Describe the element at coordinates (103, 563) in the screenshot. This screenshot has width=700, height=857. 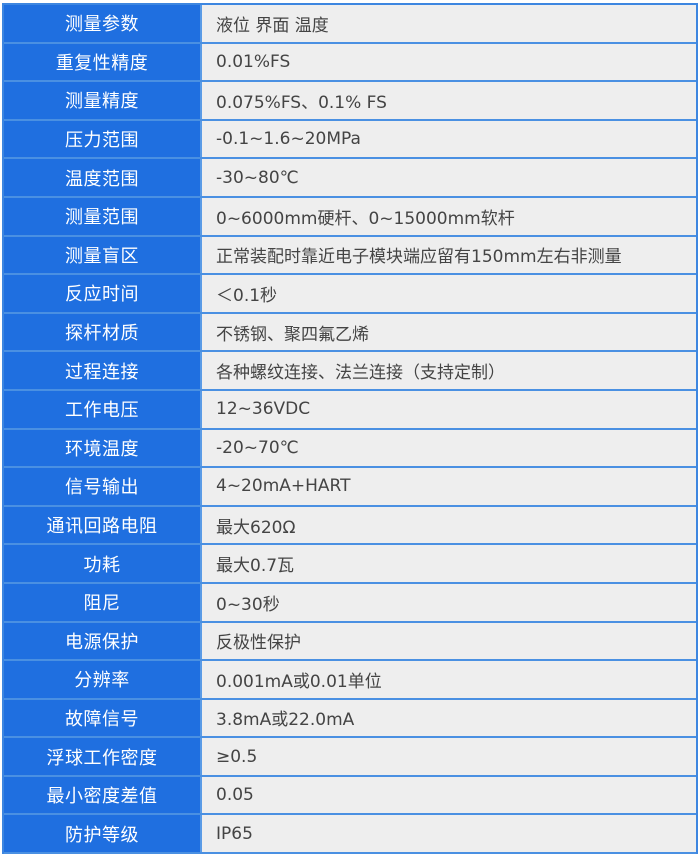
I see `spec-label: 功耗` at that location.